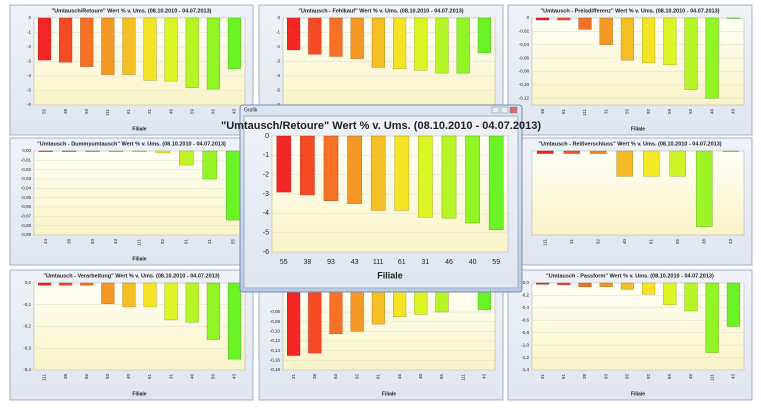  What do you see at coordinates (275, 369) in the screenshot?
I see `y-tick-label: -0,18` at bounding box center [275, 369].